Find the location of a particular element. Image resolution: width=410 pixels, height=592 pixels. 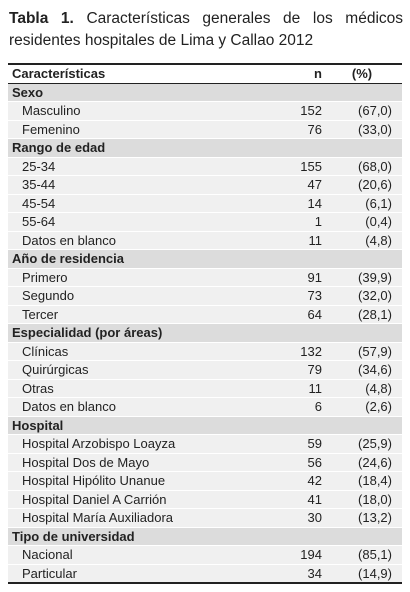

count-cell: 194 is located at coordinates (293, 555).